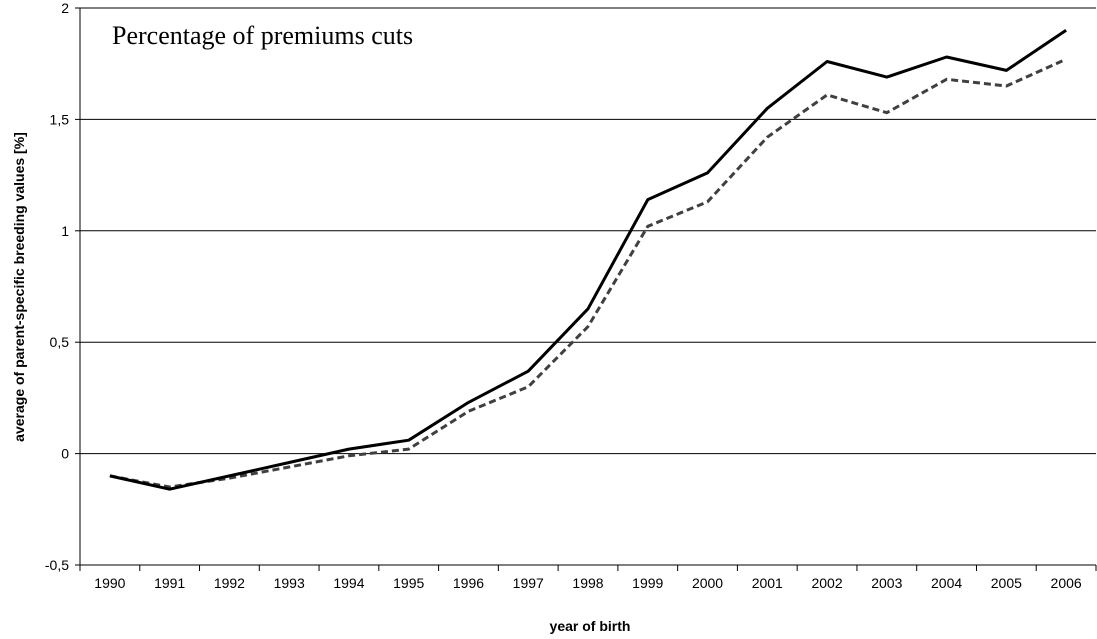 The image size is (1097, 639). What do you see at coordinates (528, 583) in the screenshot?
I see `x-tick-label: 1997` at bounding box center [528, 583].